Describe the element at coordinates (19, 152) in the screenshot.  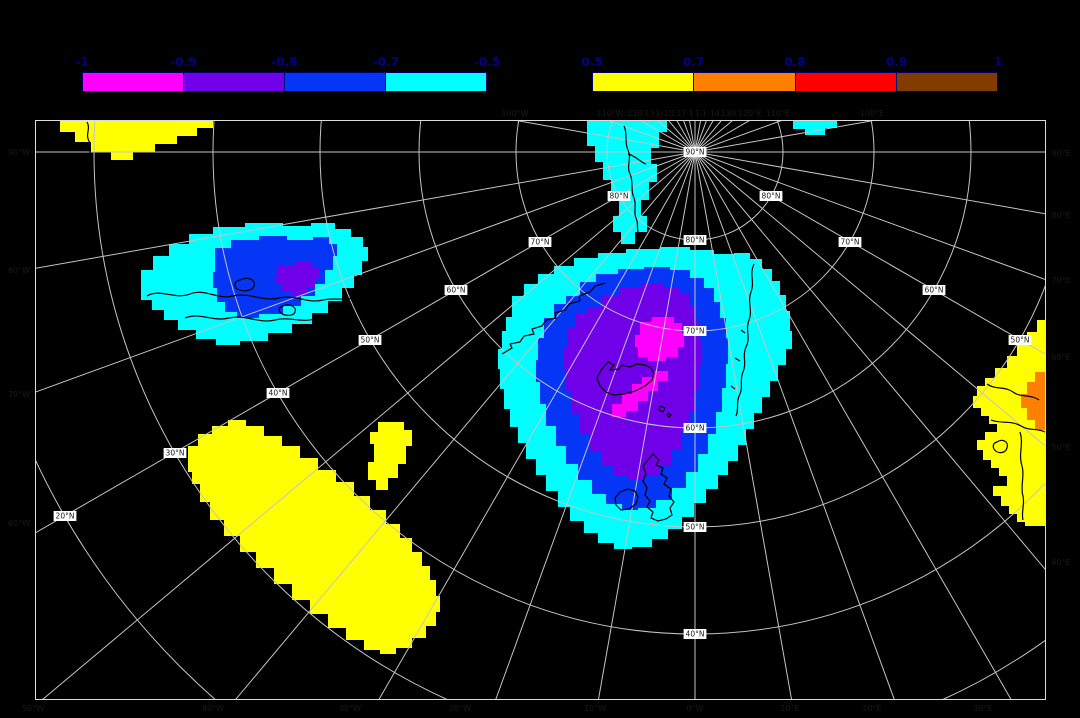
I see `svg-text: 90°W` at that location.